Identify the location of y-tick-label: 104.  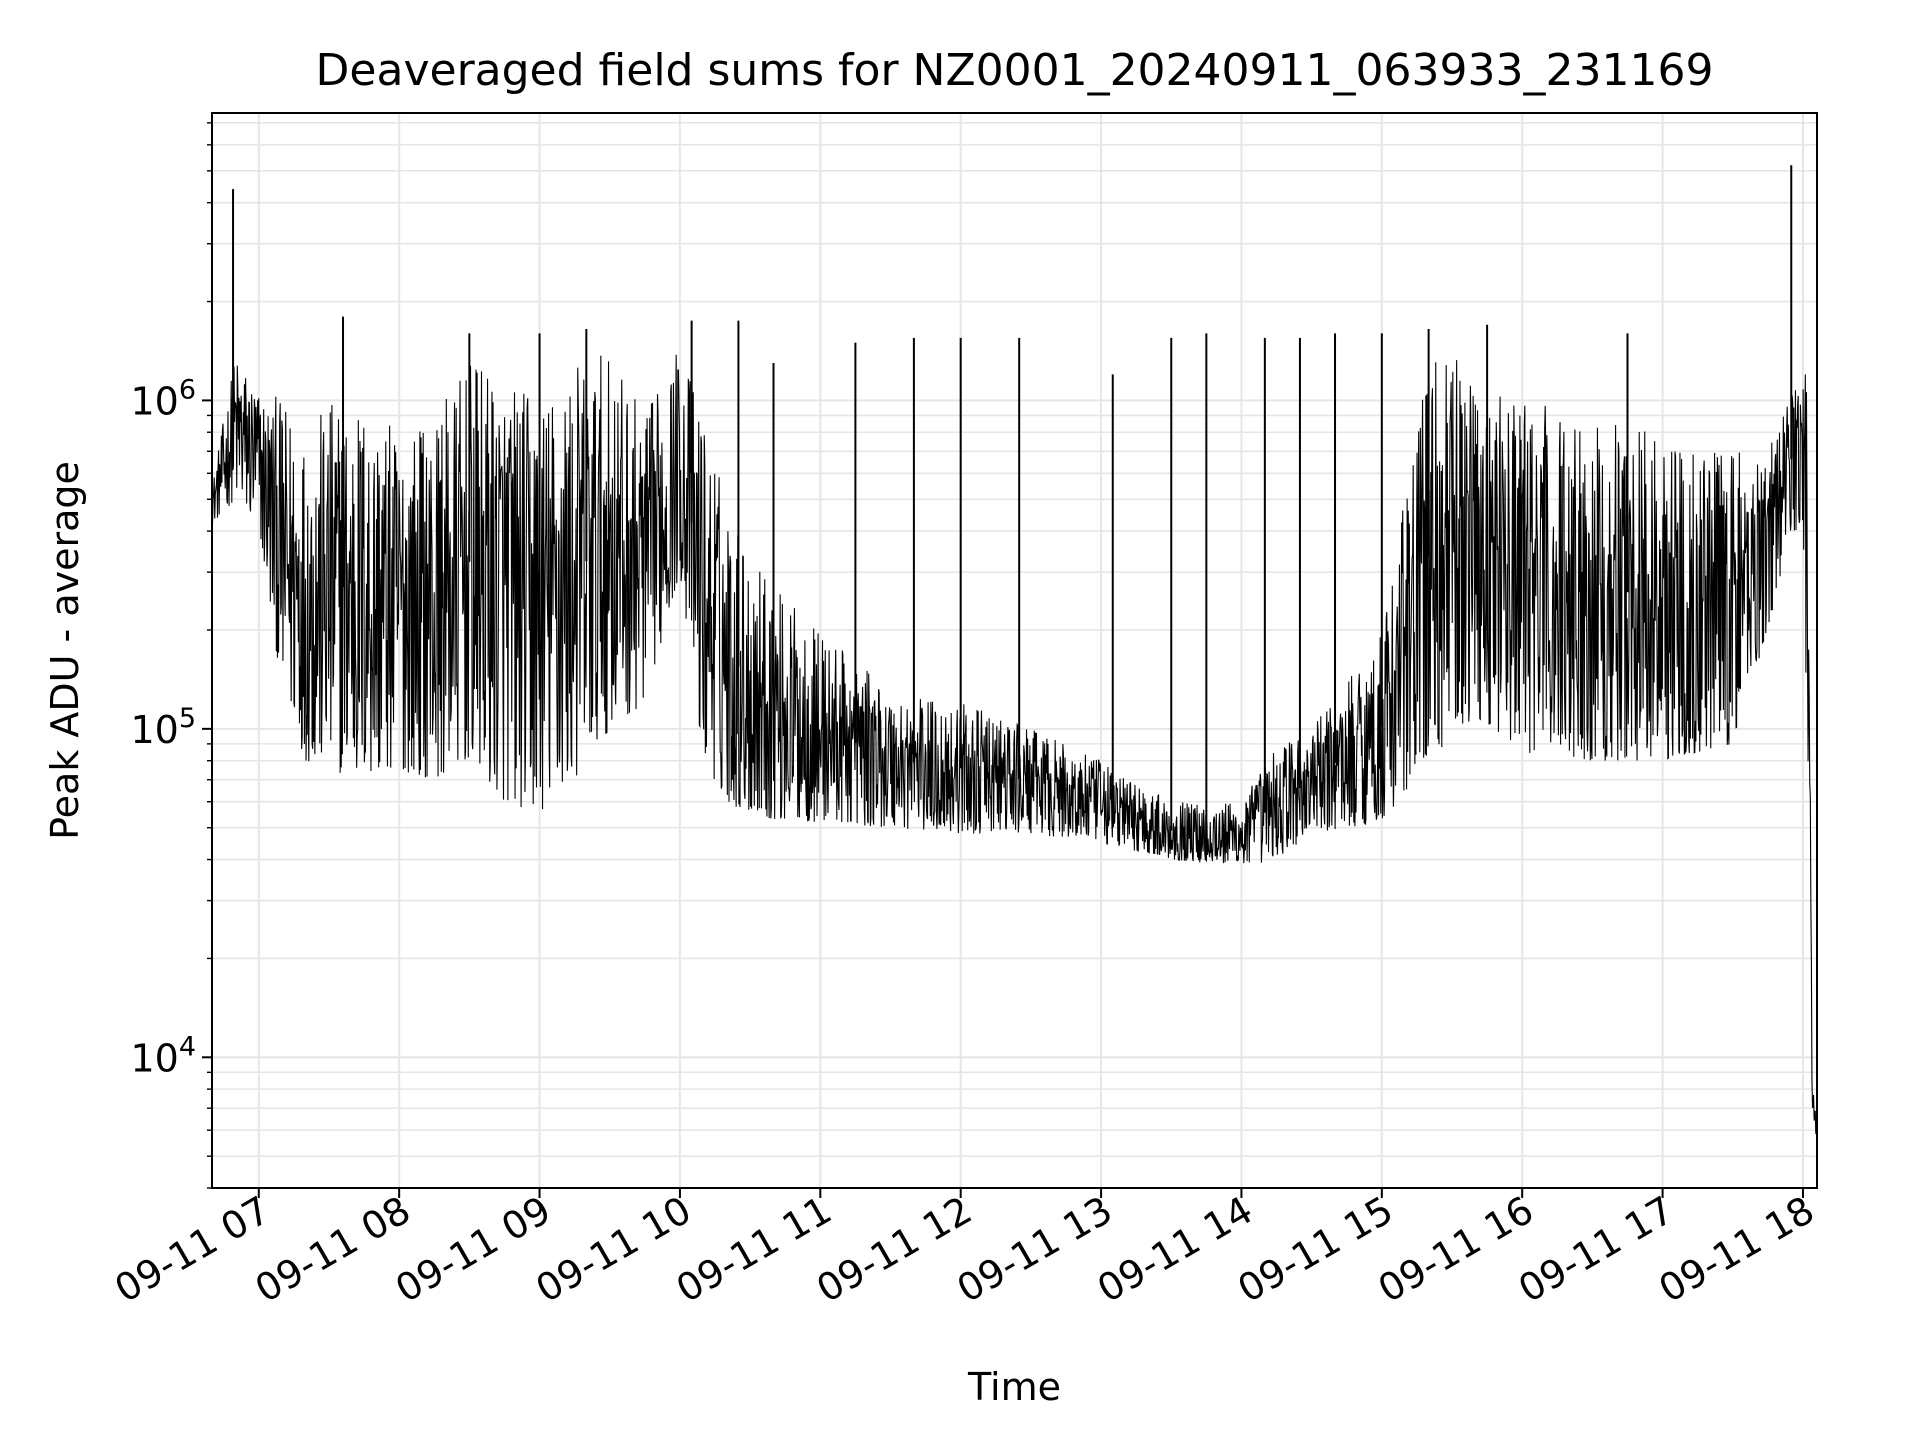
(163, 1055).